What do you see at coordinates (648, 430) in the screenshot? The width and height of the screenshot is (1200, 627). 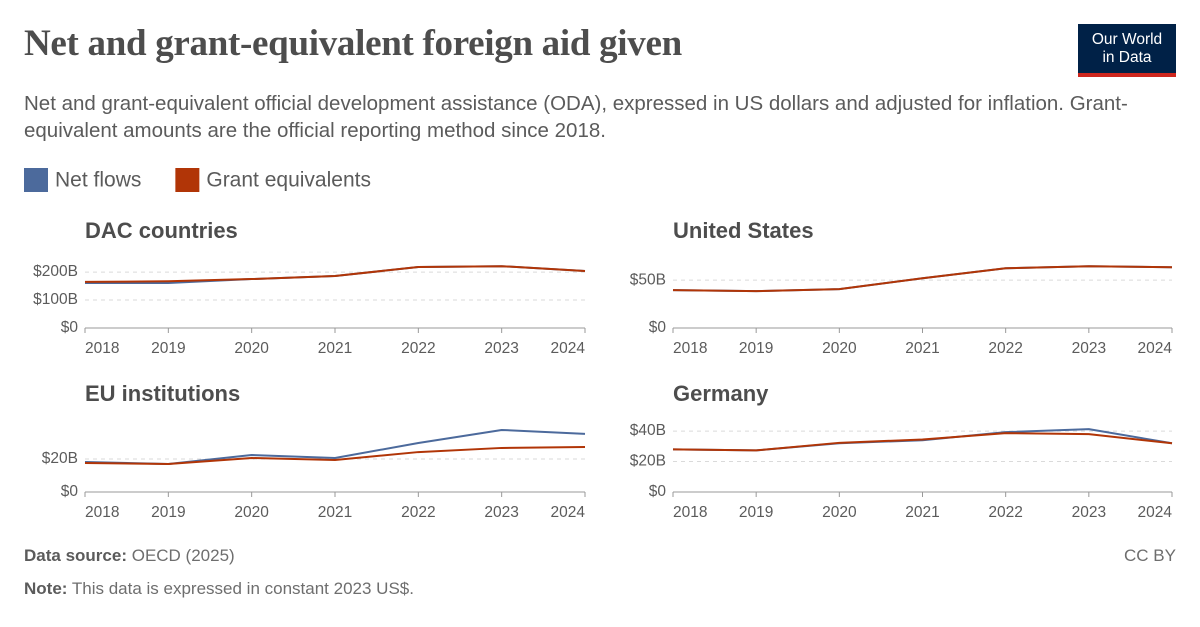 I see `y-tick-label: $40B` at bounding box center [648, 430].